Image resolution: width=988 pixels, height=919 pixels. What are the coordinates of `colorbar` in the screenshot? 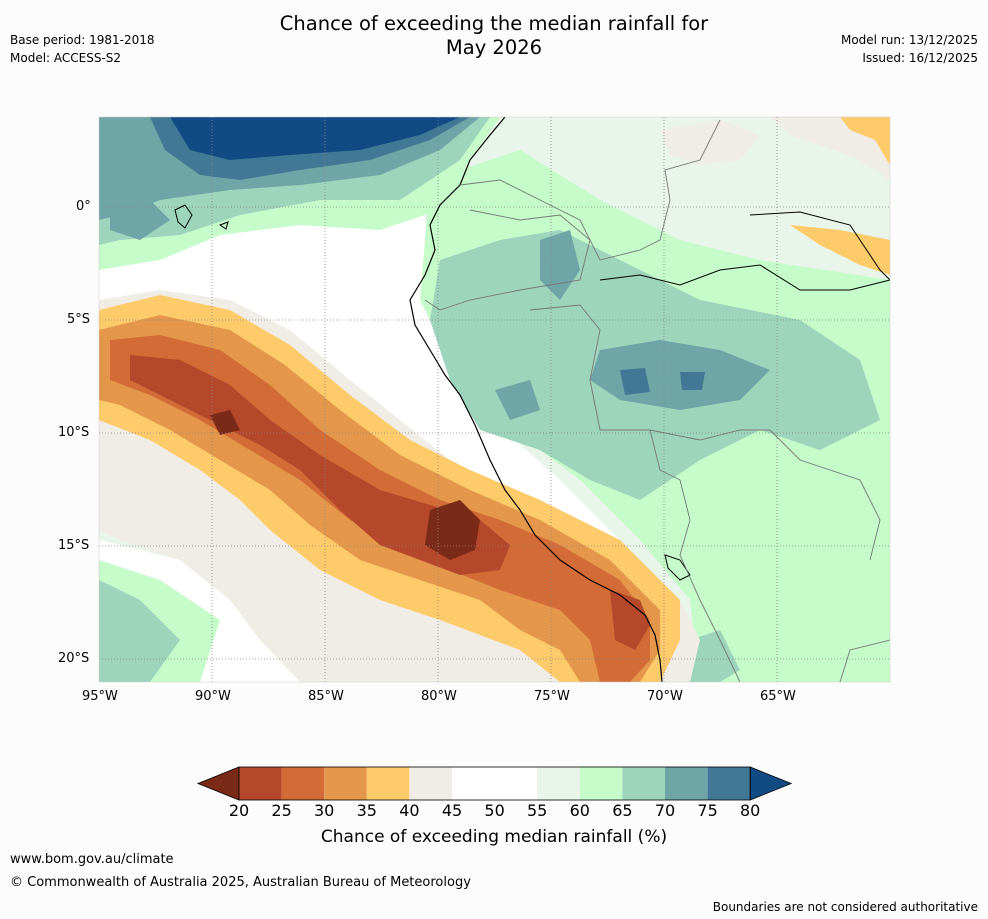 It's located at (494, 783).